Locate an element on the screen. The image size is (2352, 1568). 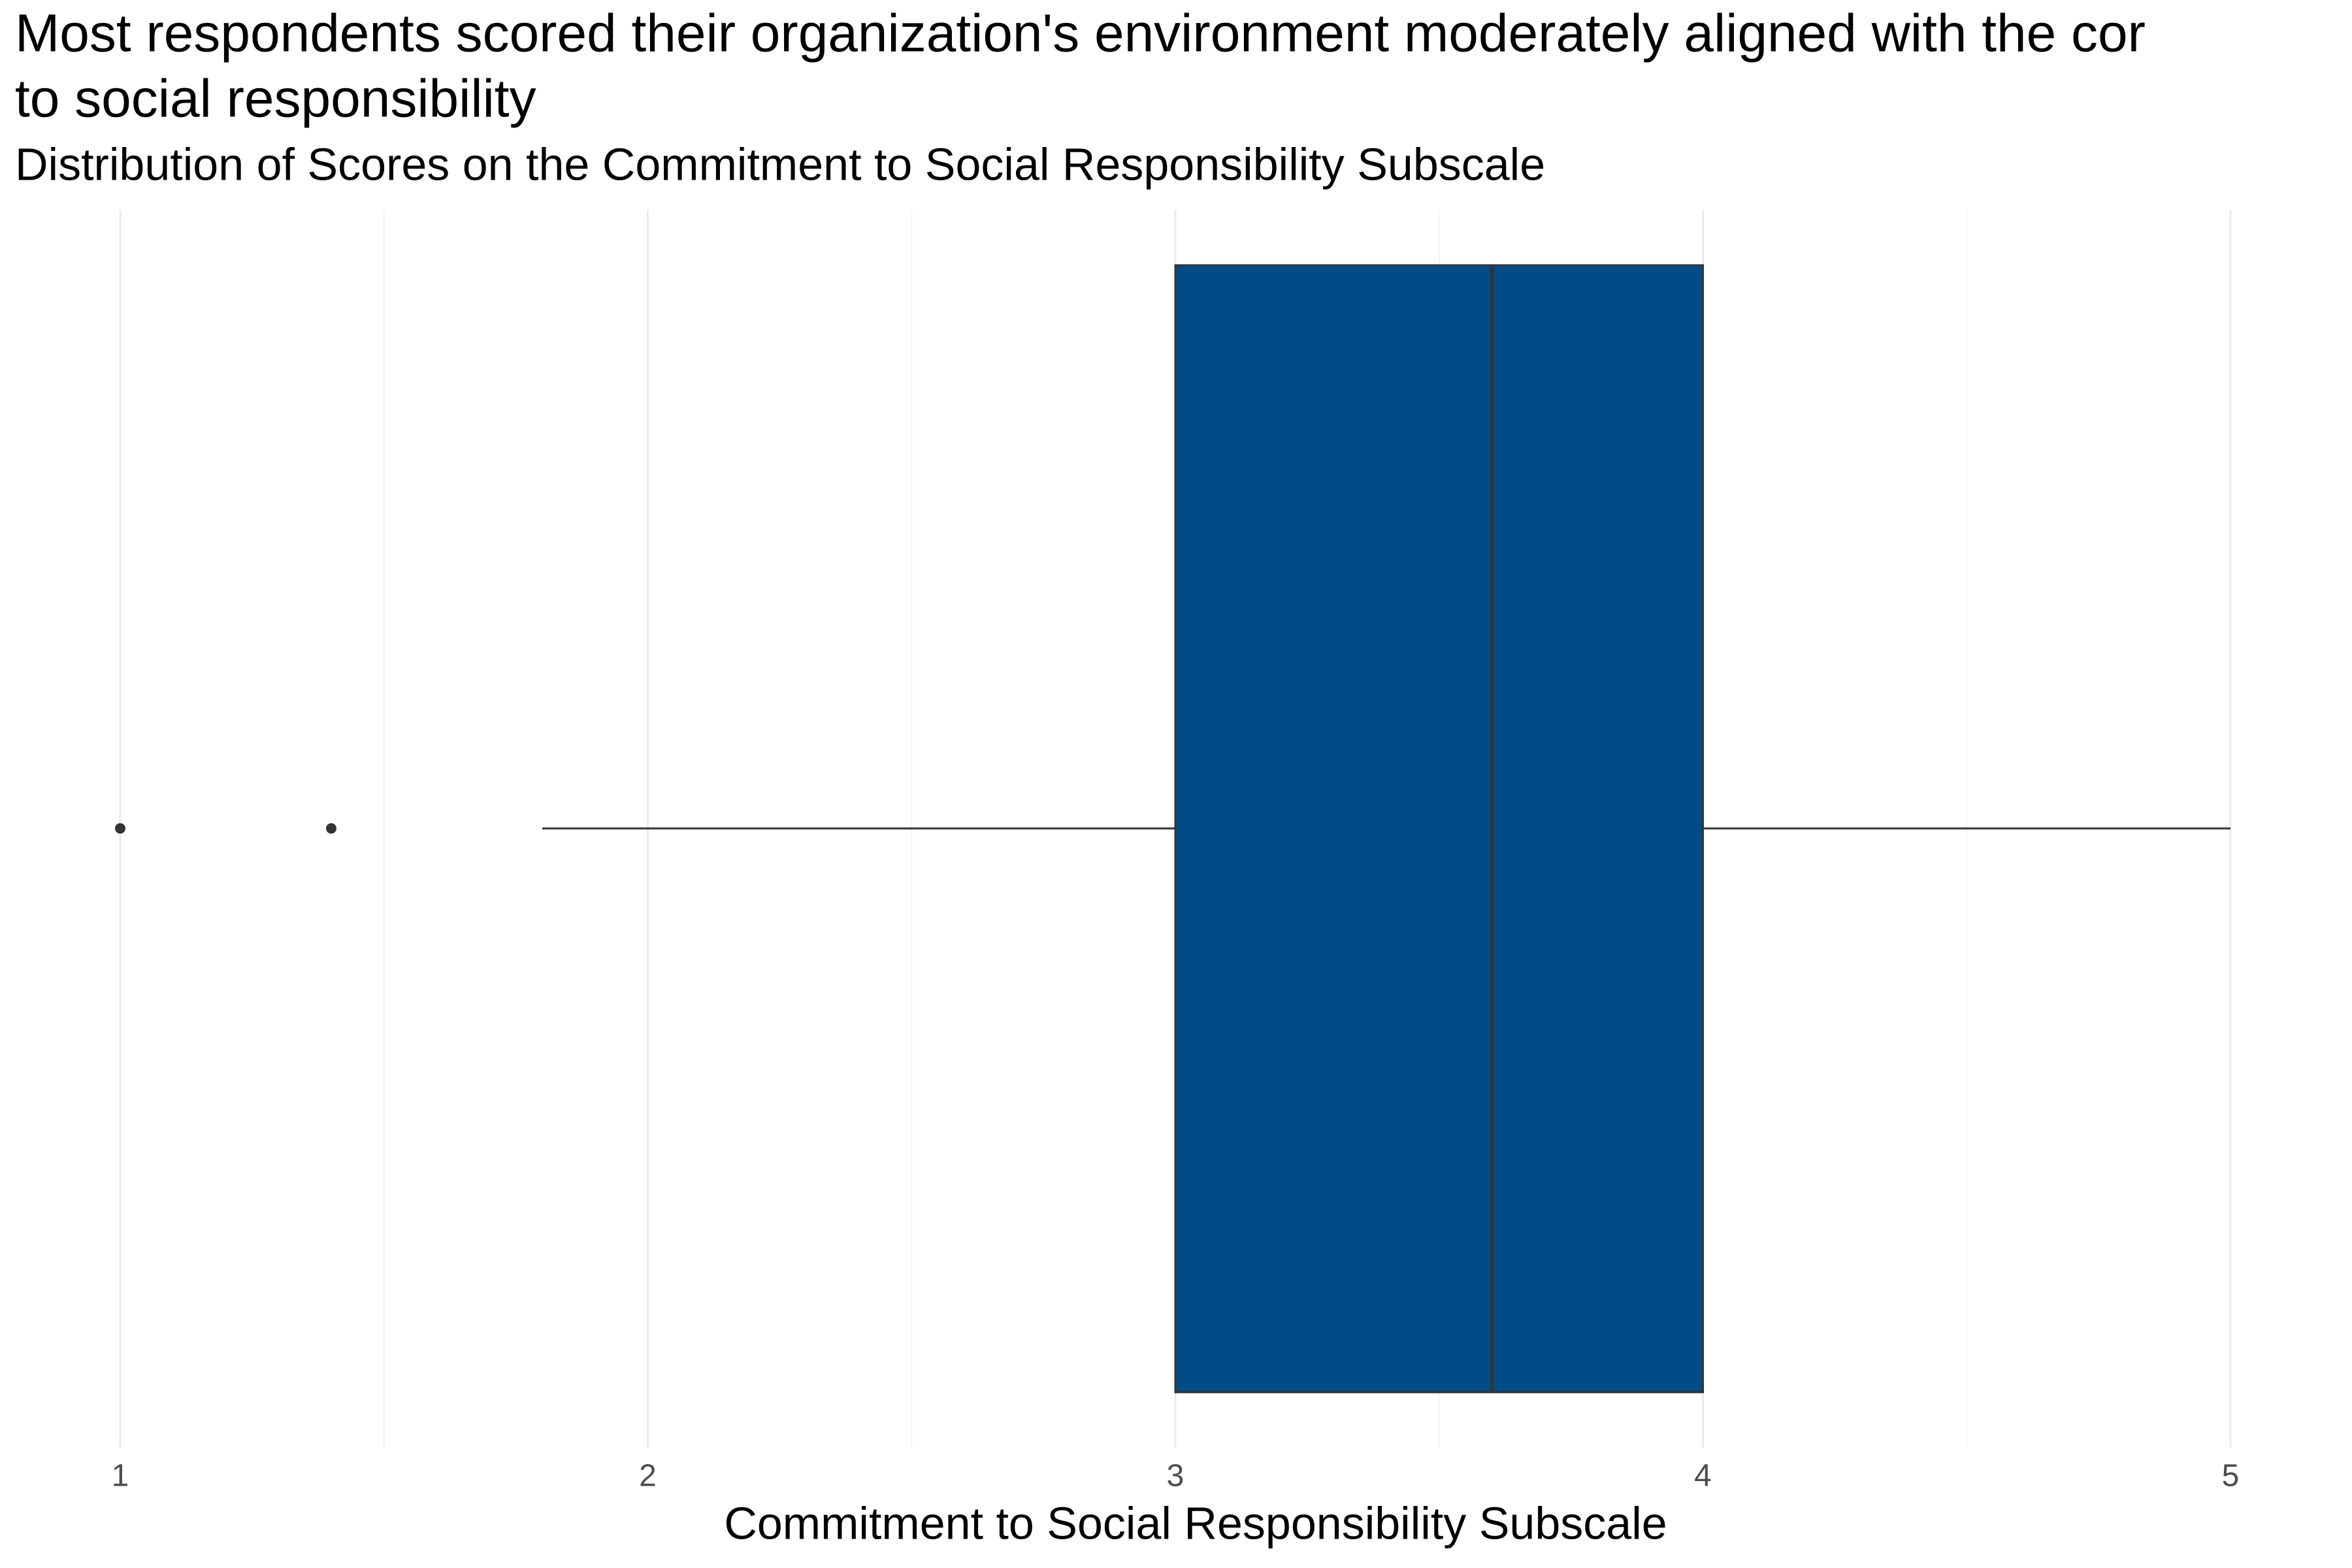
x-tick-label: 4 is located at coordinates (1703, 1476).